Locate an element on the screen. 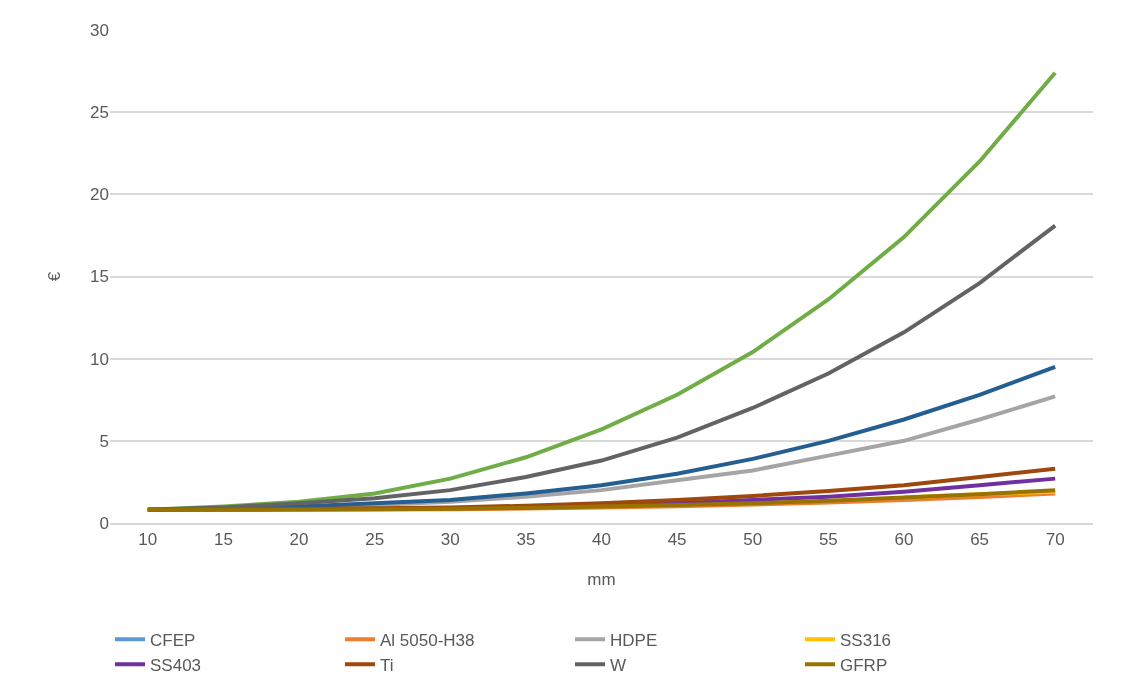  x-axis-title: mm is located at coordinates (601, 579).